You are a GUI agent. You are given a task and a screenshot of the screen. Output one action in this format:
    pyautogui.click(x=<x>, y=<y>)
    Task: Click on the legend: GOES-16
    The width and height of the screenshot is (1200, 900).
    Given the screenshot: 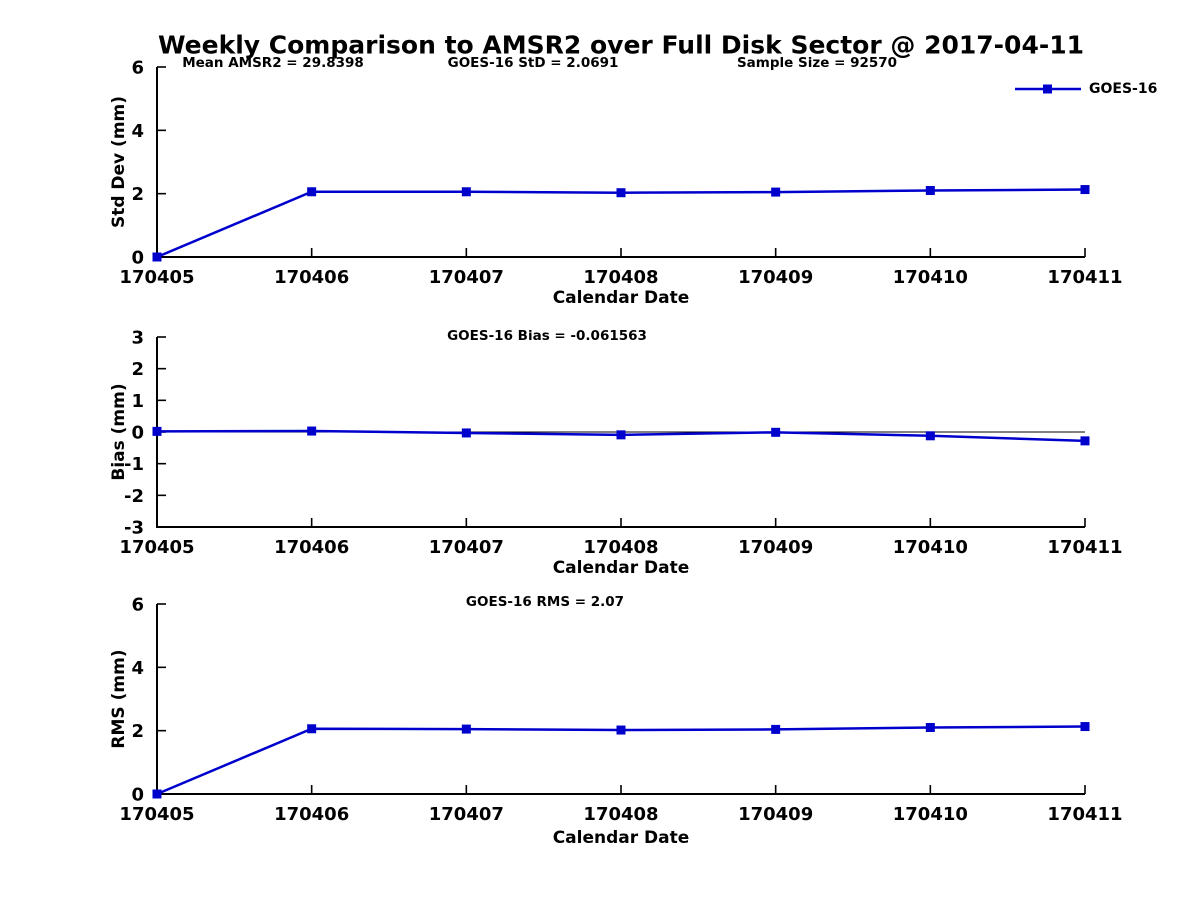 What is the action you would take?
    pyautogui.click(x=1085, y=89)
    